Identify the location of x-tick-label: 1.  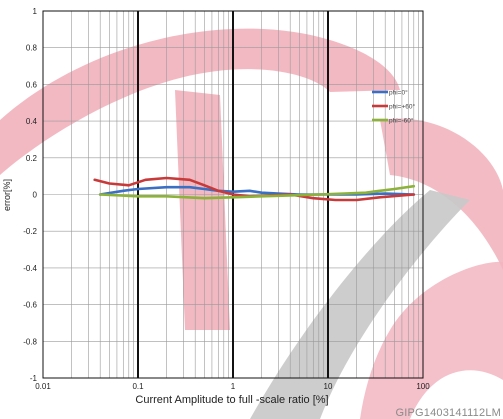
(233, 386).